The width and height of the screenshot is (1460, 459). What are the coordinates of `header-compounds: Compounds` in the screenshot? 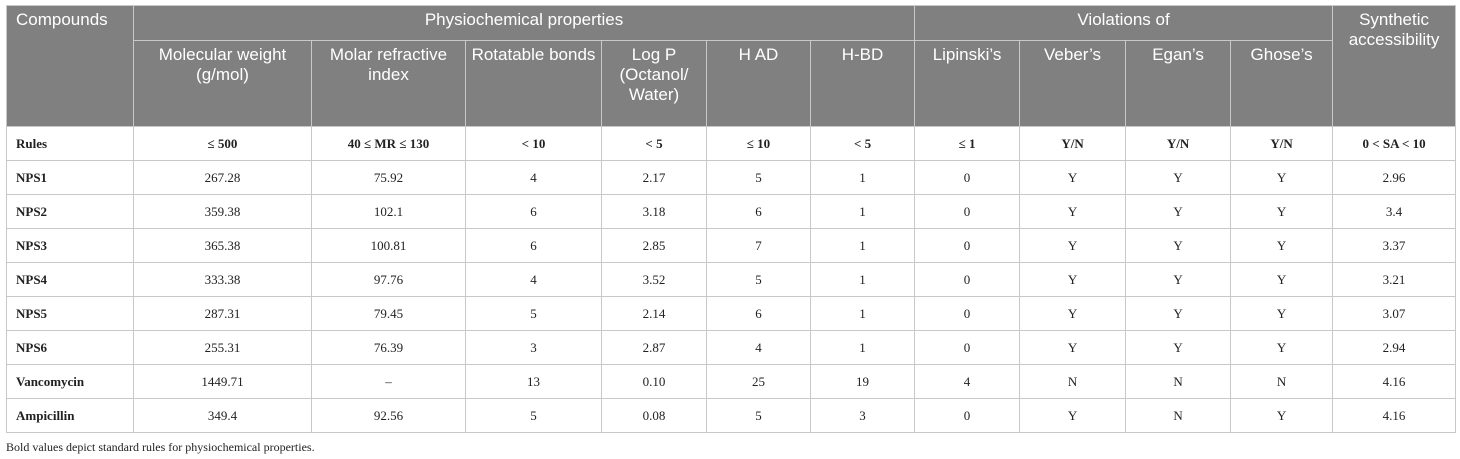 It's located at (70, 66).